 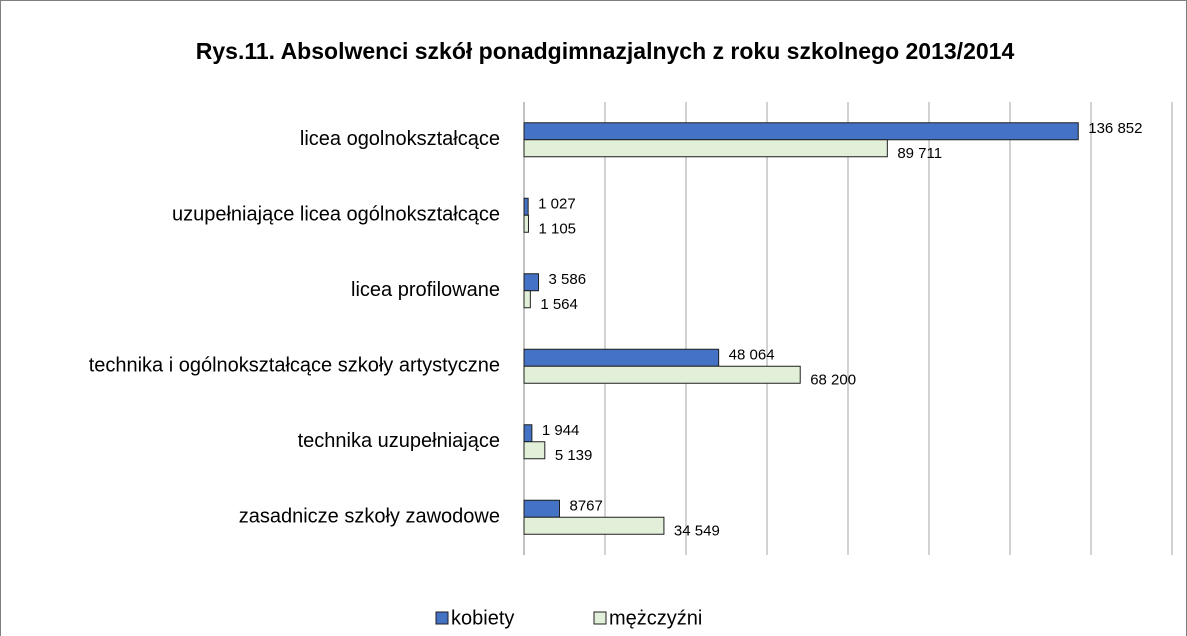 I want to click on value-label: 8767, so click(x=586, y=506).